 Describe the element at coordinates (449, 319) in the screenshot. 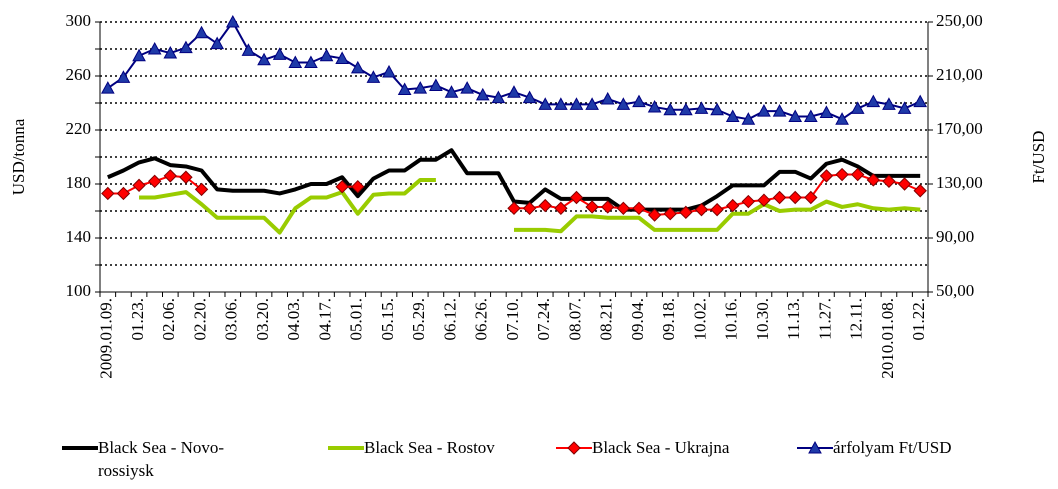

I see `x-tick-label: 06.12.` at that location.